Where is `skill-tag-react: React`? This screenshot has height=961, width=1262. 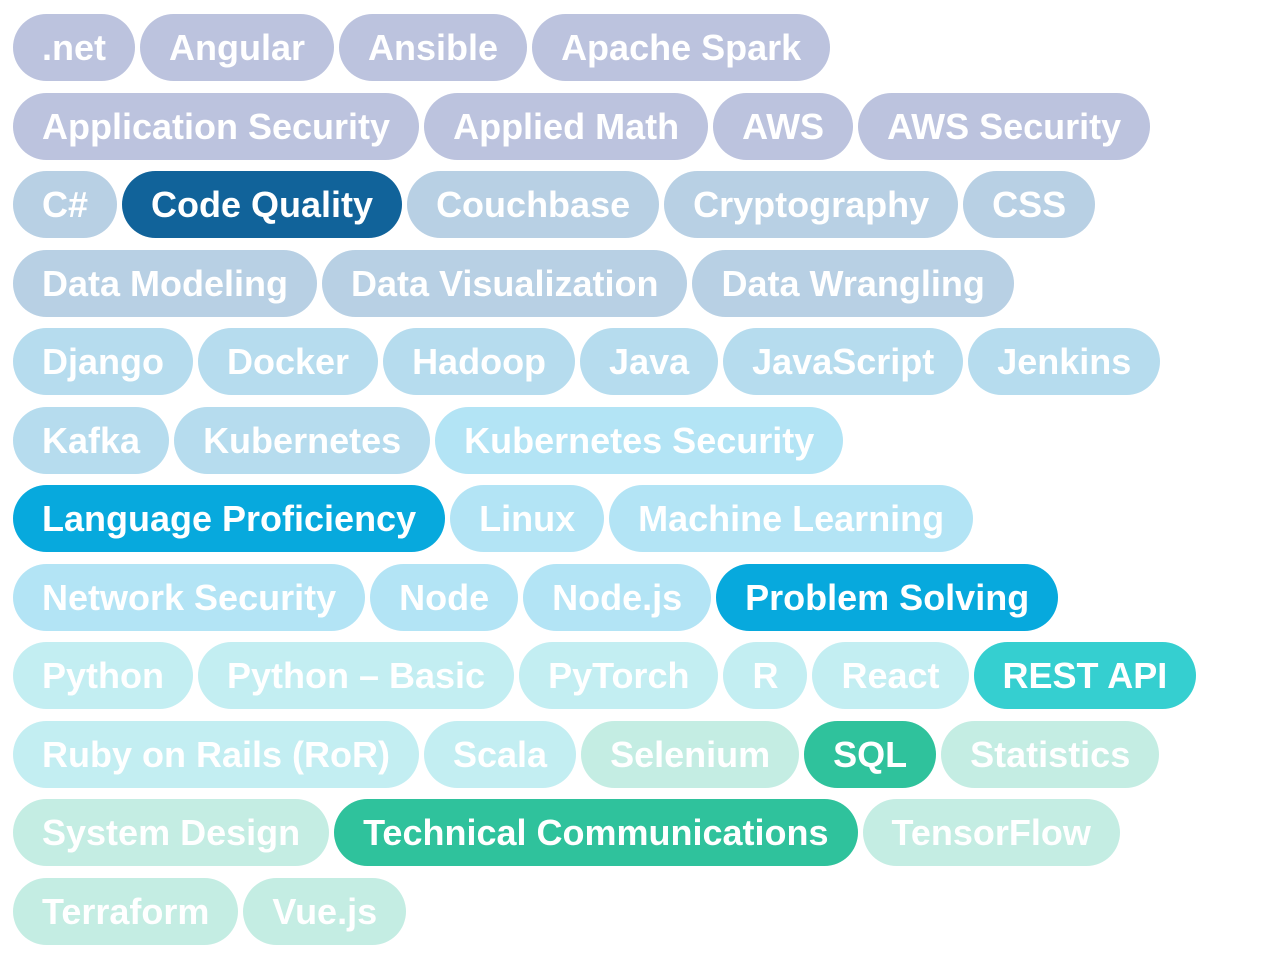 skill-tag-react: React is located at coordinates (890, 675).